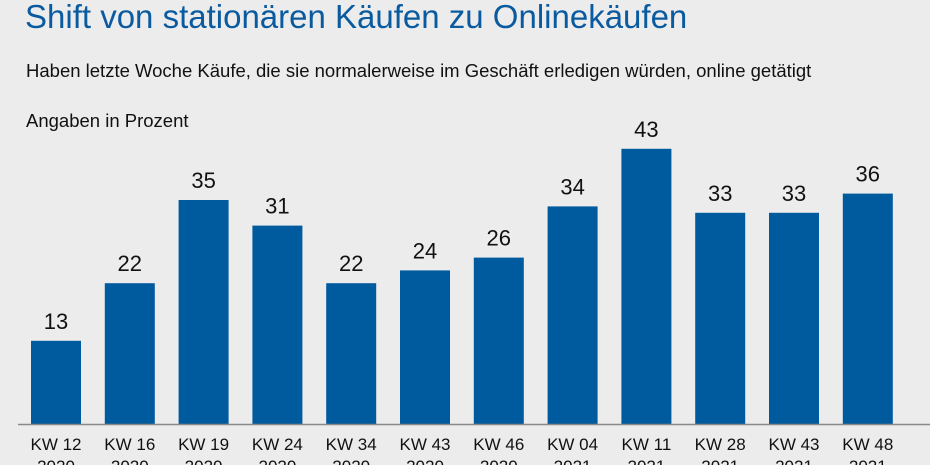 The width and height of the screenshot is (930, 465). Describe the element at coordinates (720, 444) in the screenshot. I see `tick-label-week: KW 28` at that location.